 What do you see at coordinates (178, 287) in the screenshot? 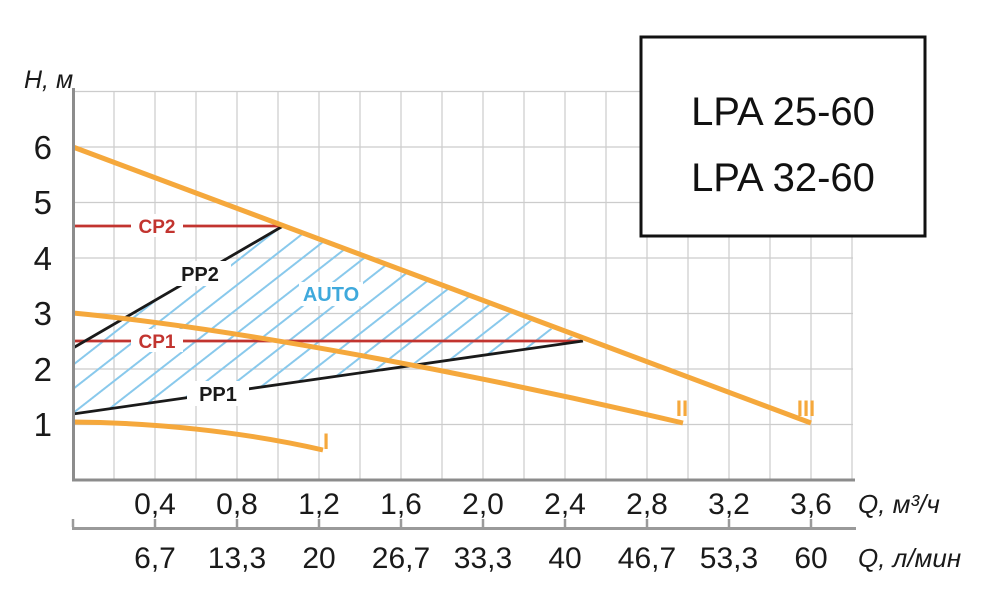
I see `pp2-line` at bounding box center [178, 287].